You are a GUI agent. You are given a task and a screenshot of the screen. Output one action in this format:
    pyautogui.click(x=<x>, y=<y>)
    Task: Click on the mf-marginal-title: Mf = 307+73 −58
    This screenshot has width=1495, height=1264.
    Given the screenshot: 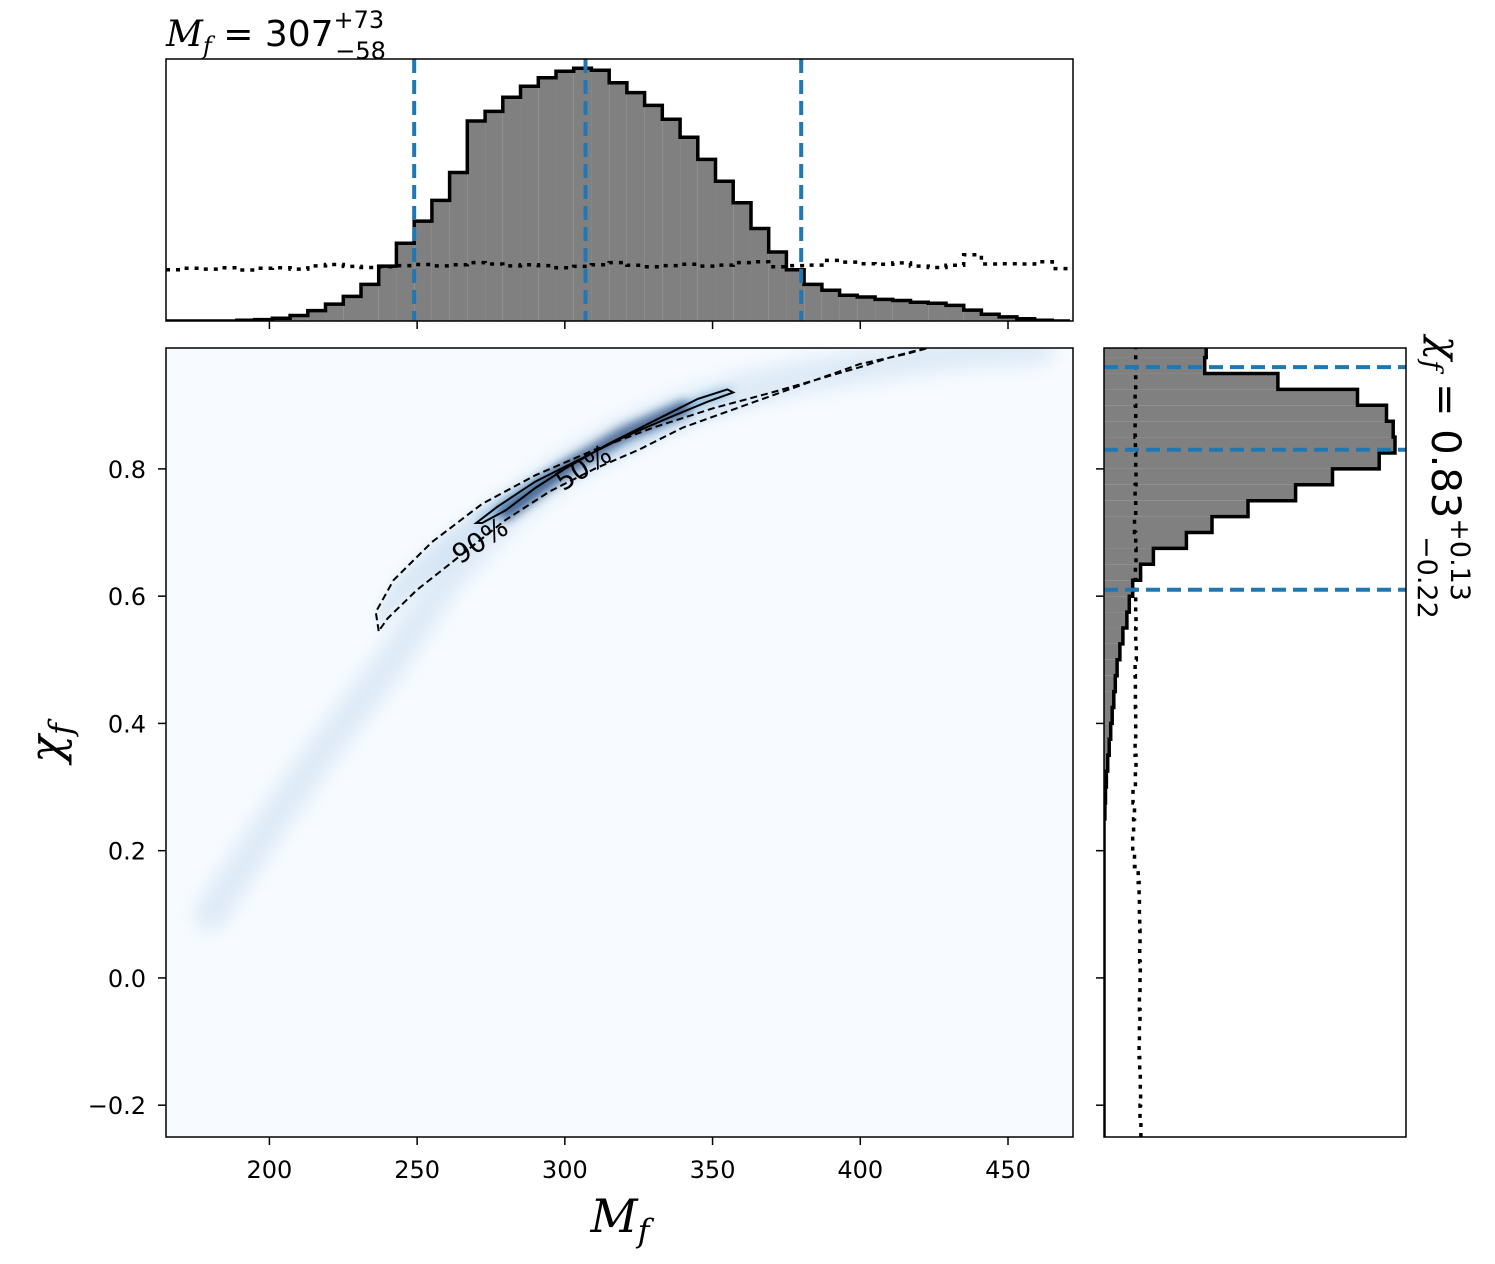 What is the action you would take?
    pyautogui.click(x=275, y=35)
    